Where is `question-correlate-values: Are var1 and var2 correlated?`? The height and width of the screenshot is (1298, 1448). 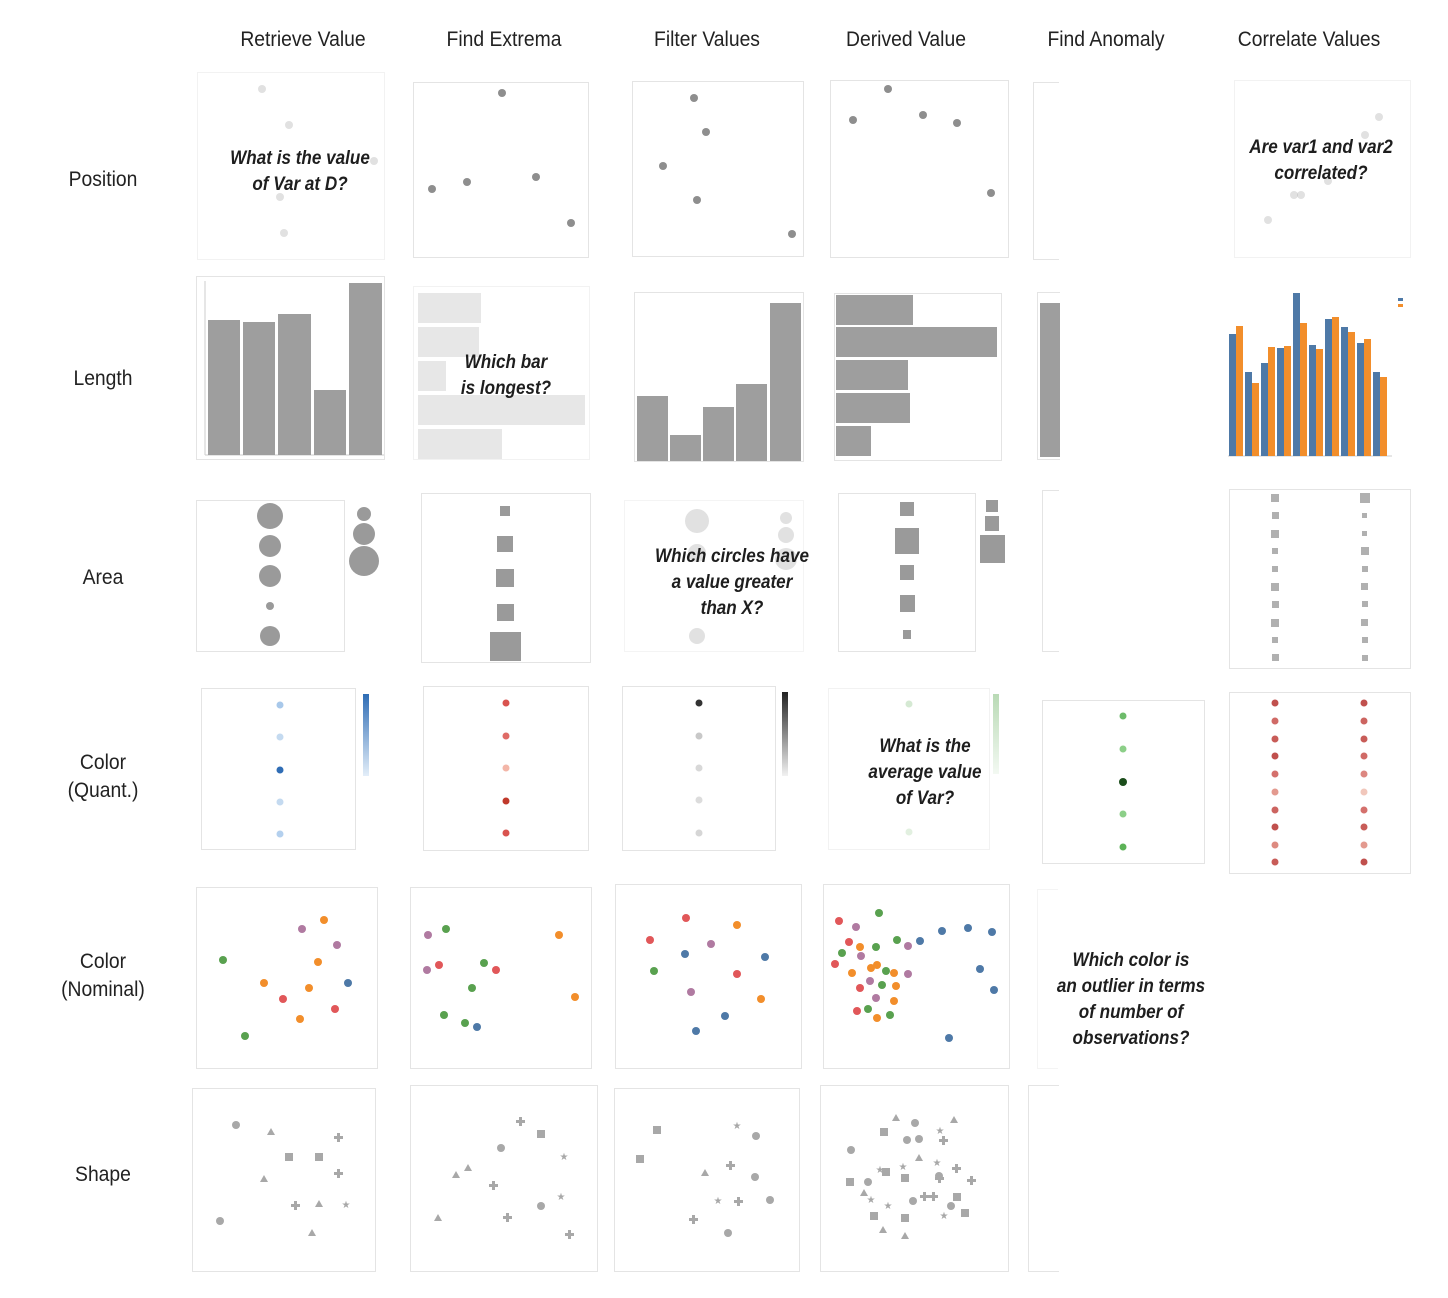
question-correlate-values: Are var1 and var2 correlated? is located at coordinates (1321, 161).